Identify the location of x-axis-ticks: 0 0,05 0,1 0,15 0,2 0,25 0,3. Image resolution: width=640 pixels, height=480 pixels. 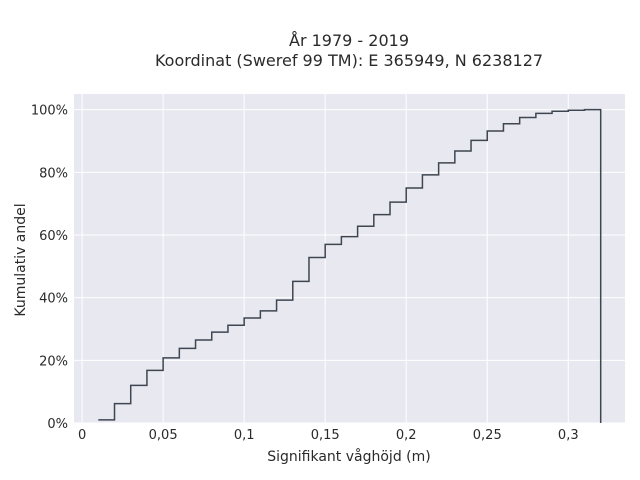
(328, 435).